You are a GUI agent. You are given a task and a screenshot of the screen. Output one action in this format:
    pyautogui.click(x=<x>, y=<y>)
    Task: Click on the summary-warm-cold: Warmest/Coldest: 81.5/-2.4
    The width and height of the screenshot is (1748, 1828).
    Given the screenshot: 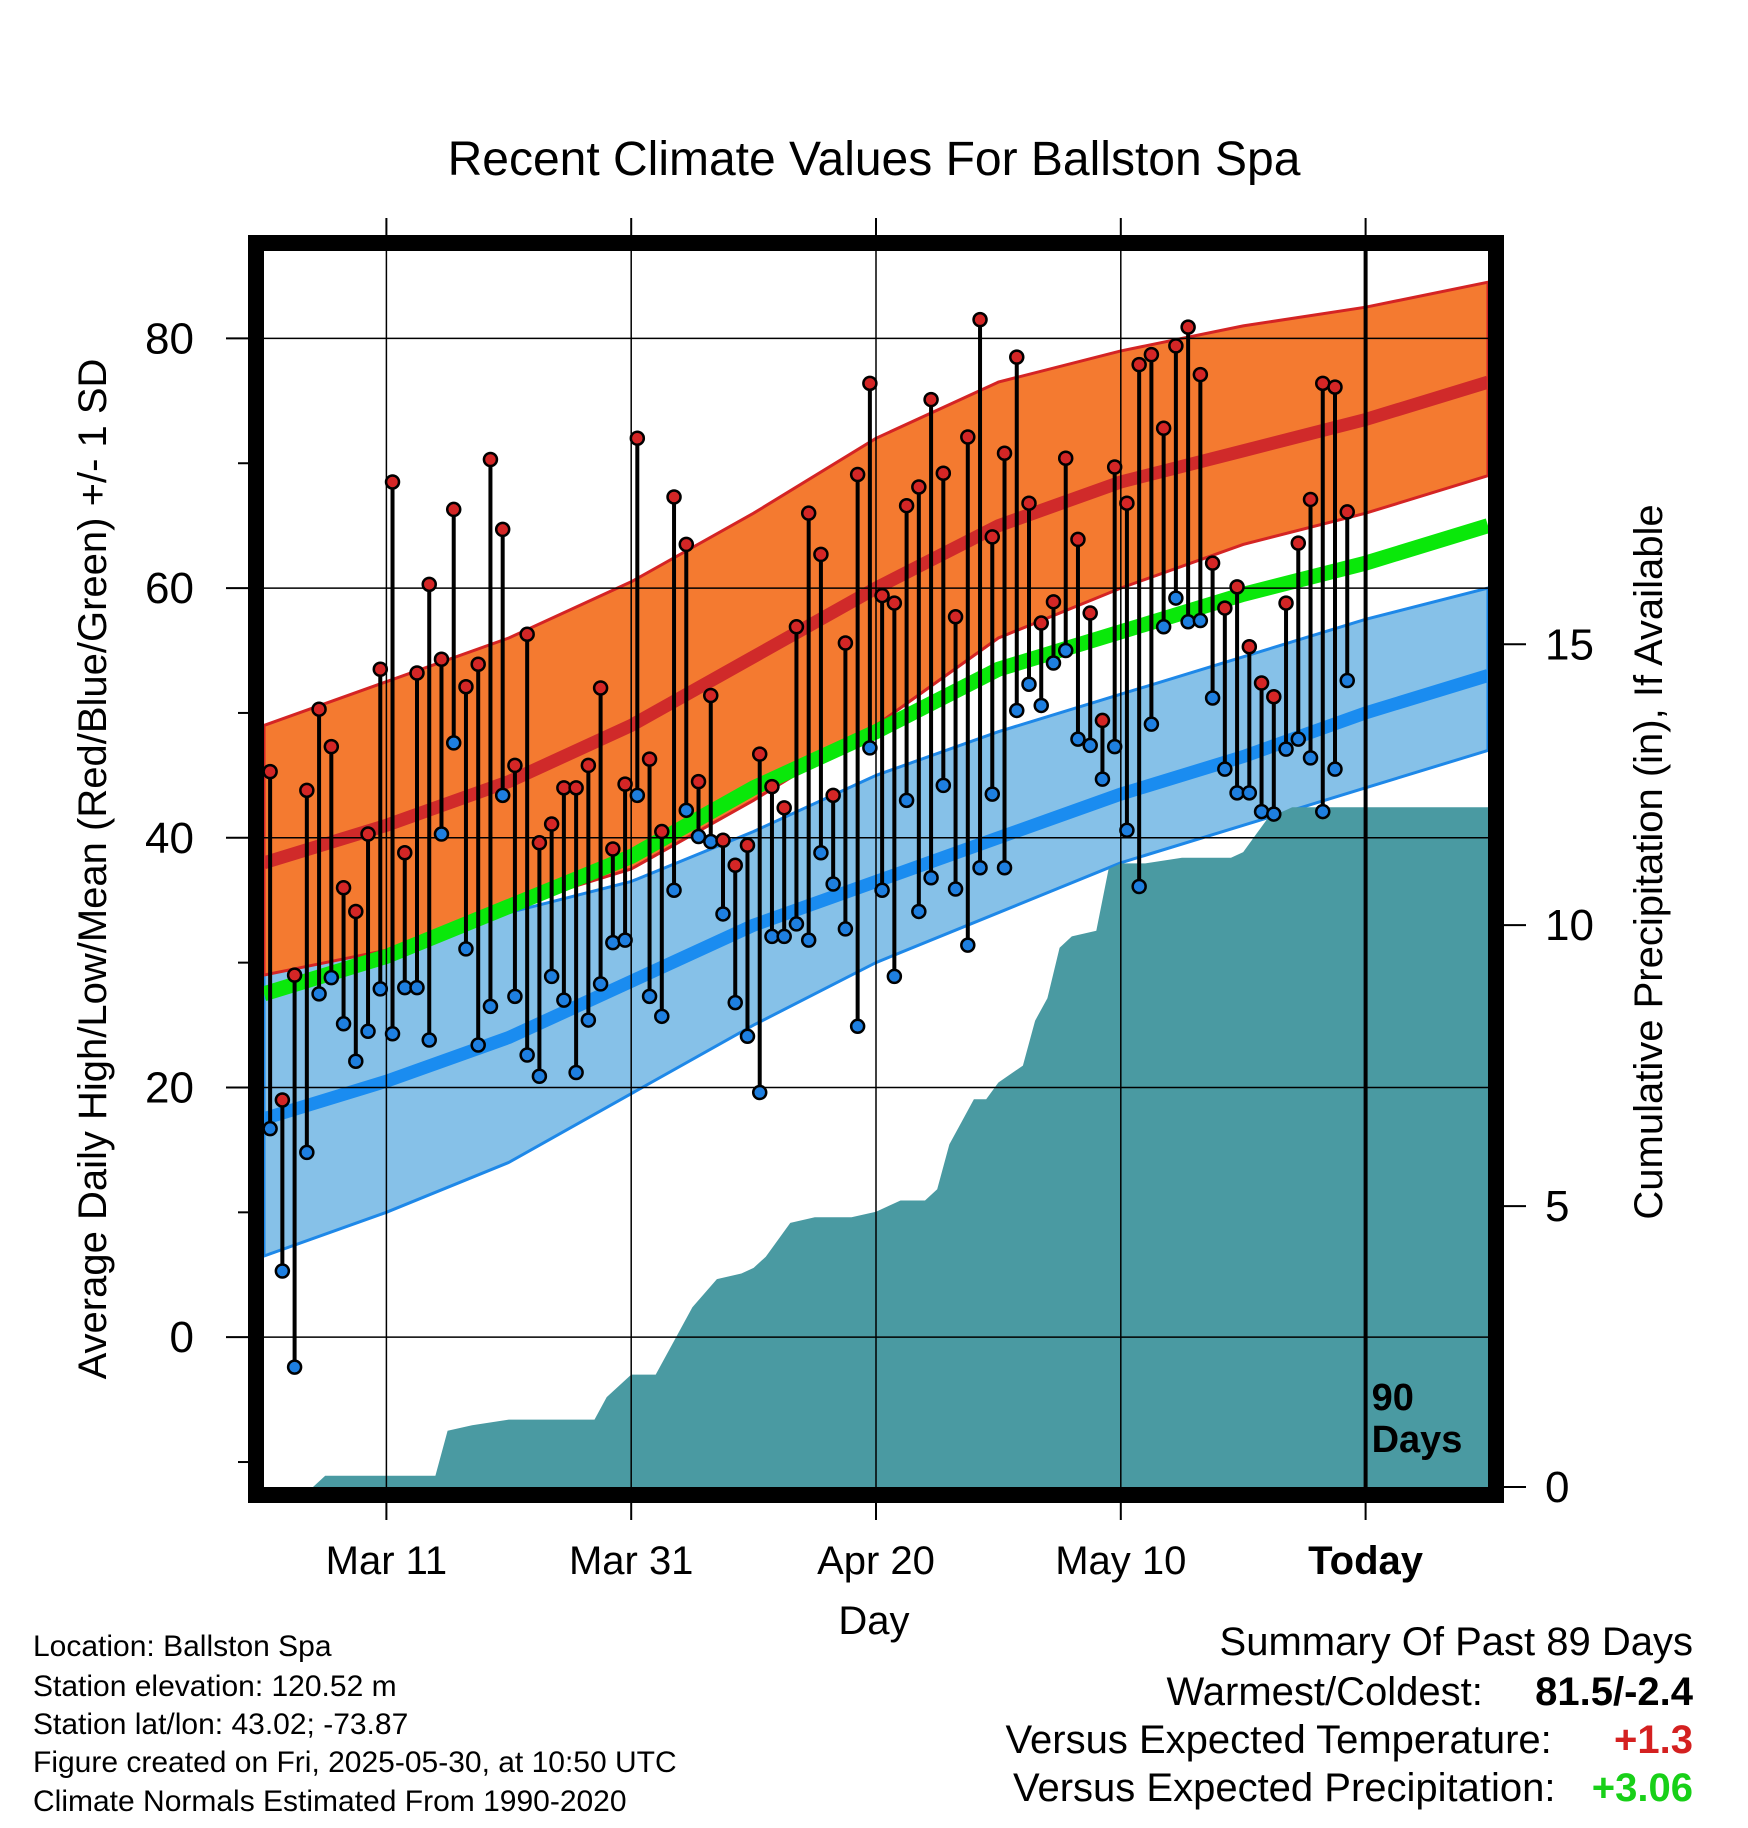 What is the action you would take?
    pyautogui.click(x=1429, y=1692)
    